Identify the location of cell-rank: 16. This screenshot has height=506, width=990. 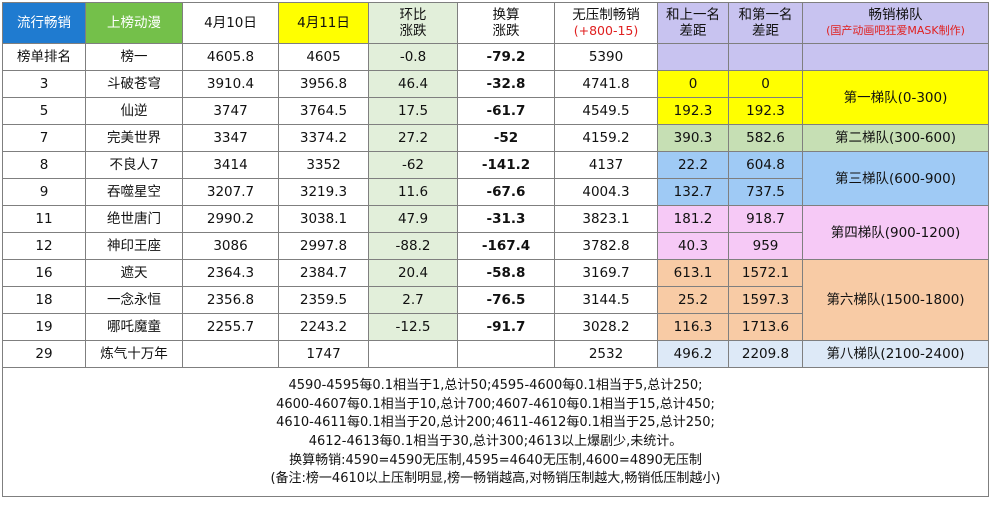
(44, 273).